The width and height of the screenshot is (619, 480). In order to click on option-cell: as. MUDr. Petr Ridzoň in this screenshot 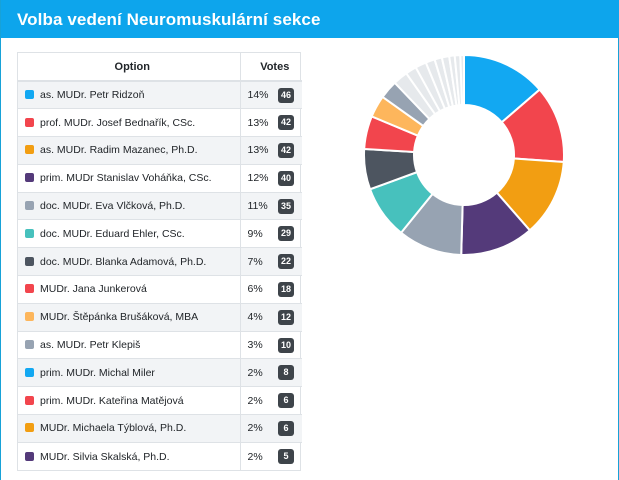, I will do `click(129, 94)`.